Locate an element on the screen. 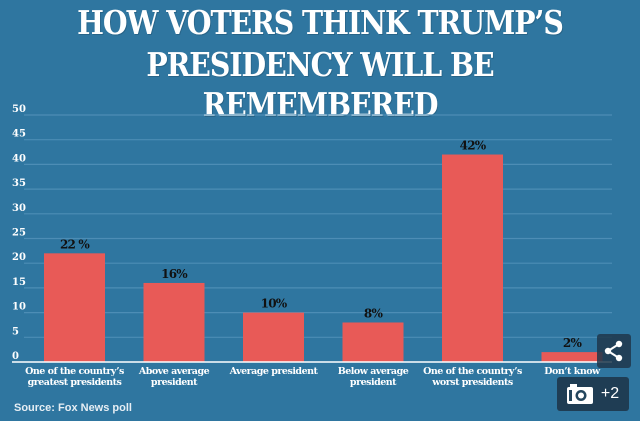  x-category-label: Average president is located at coordinates (274, 371).